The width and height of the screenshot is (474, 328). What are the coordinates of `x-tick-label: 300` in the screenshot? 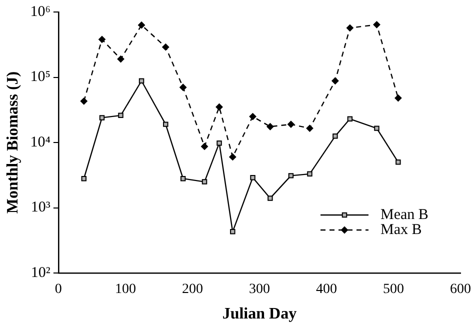 It's located at (259, 290).